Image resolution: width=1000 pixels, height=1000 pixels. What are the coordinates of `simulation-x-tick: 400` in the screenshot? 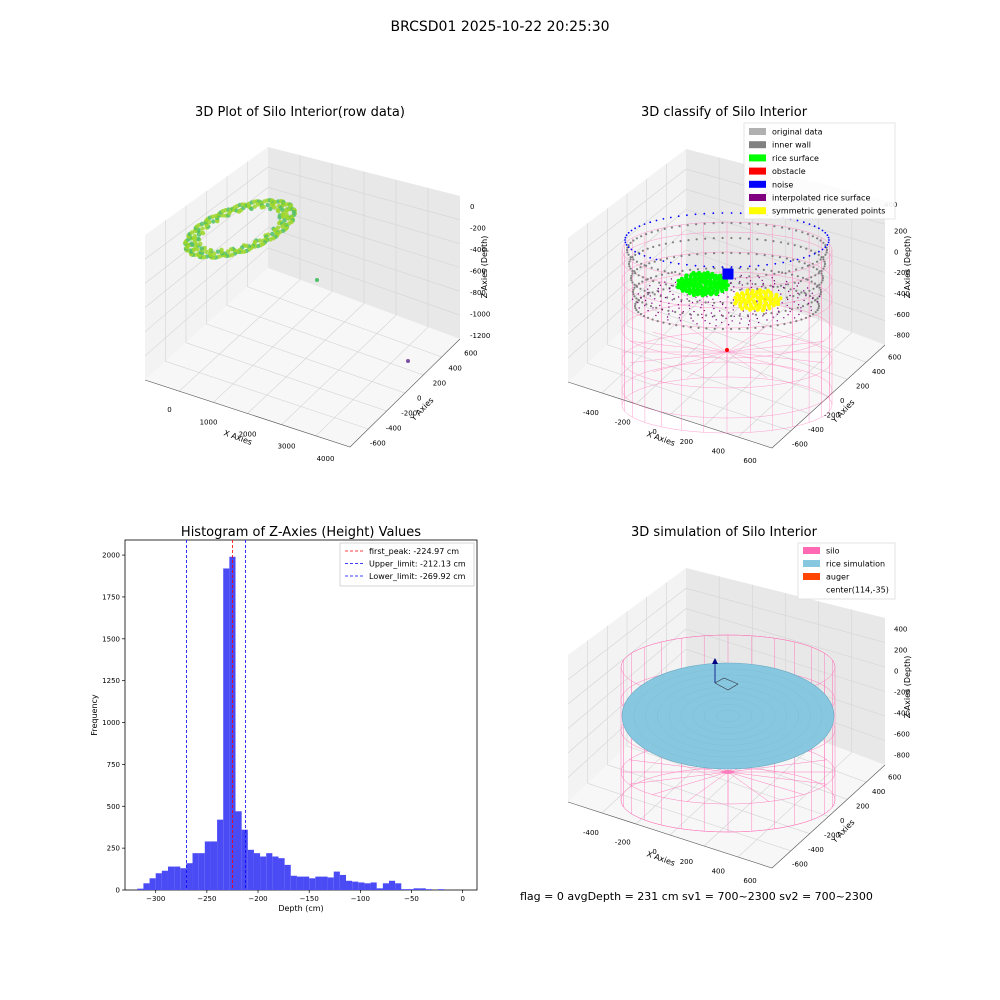 It's located at (718, 872).